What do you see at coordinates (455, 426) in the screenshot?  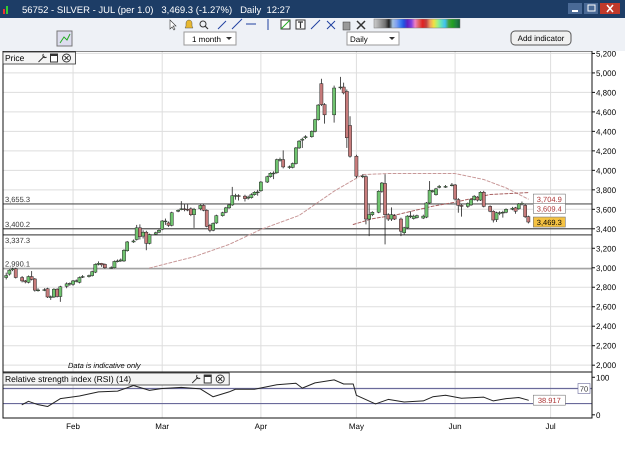 I see `x-tick-label: Jun` at bounding box center [455, 426].